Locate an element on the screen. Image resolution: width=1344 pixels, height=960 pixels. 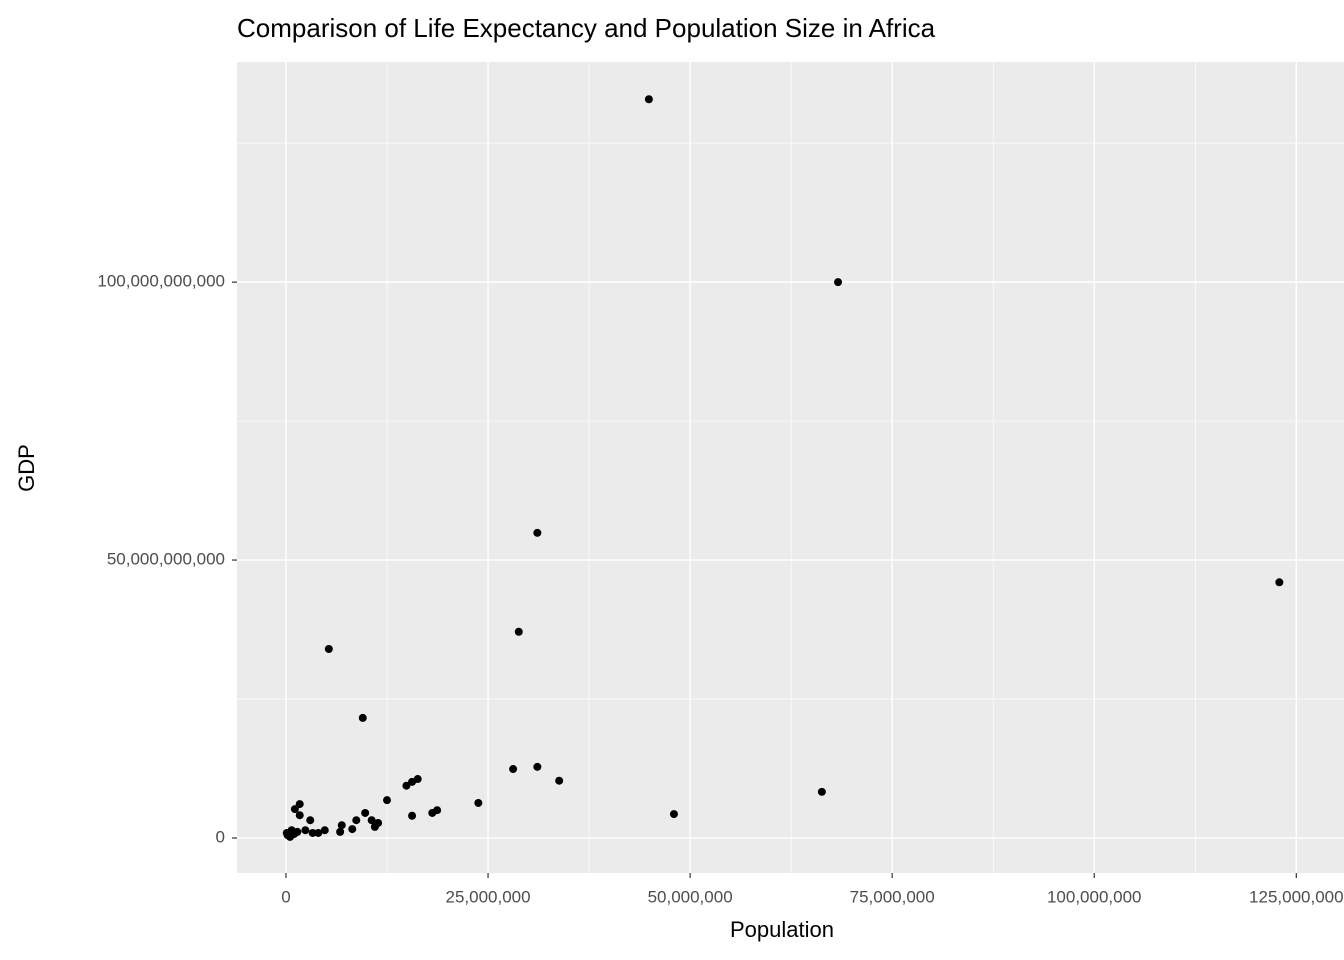
x-tick-label: 100,000,000 is located at coordinates (1094, 896).